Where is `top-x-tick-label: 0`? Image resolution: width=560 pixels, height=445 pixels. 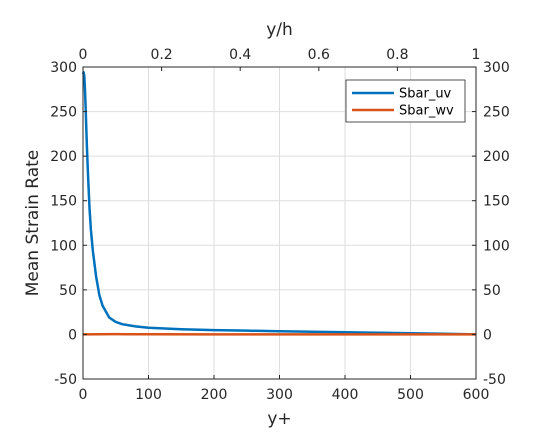
top-x-tick-label: 0 is located at coordinates (83, 55).